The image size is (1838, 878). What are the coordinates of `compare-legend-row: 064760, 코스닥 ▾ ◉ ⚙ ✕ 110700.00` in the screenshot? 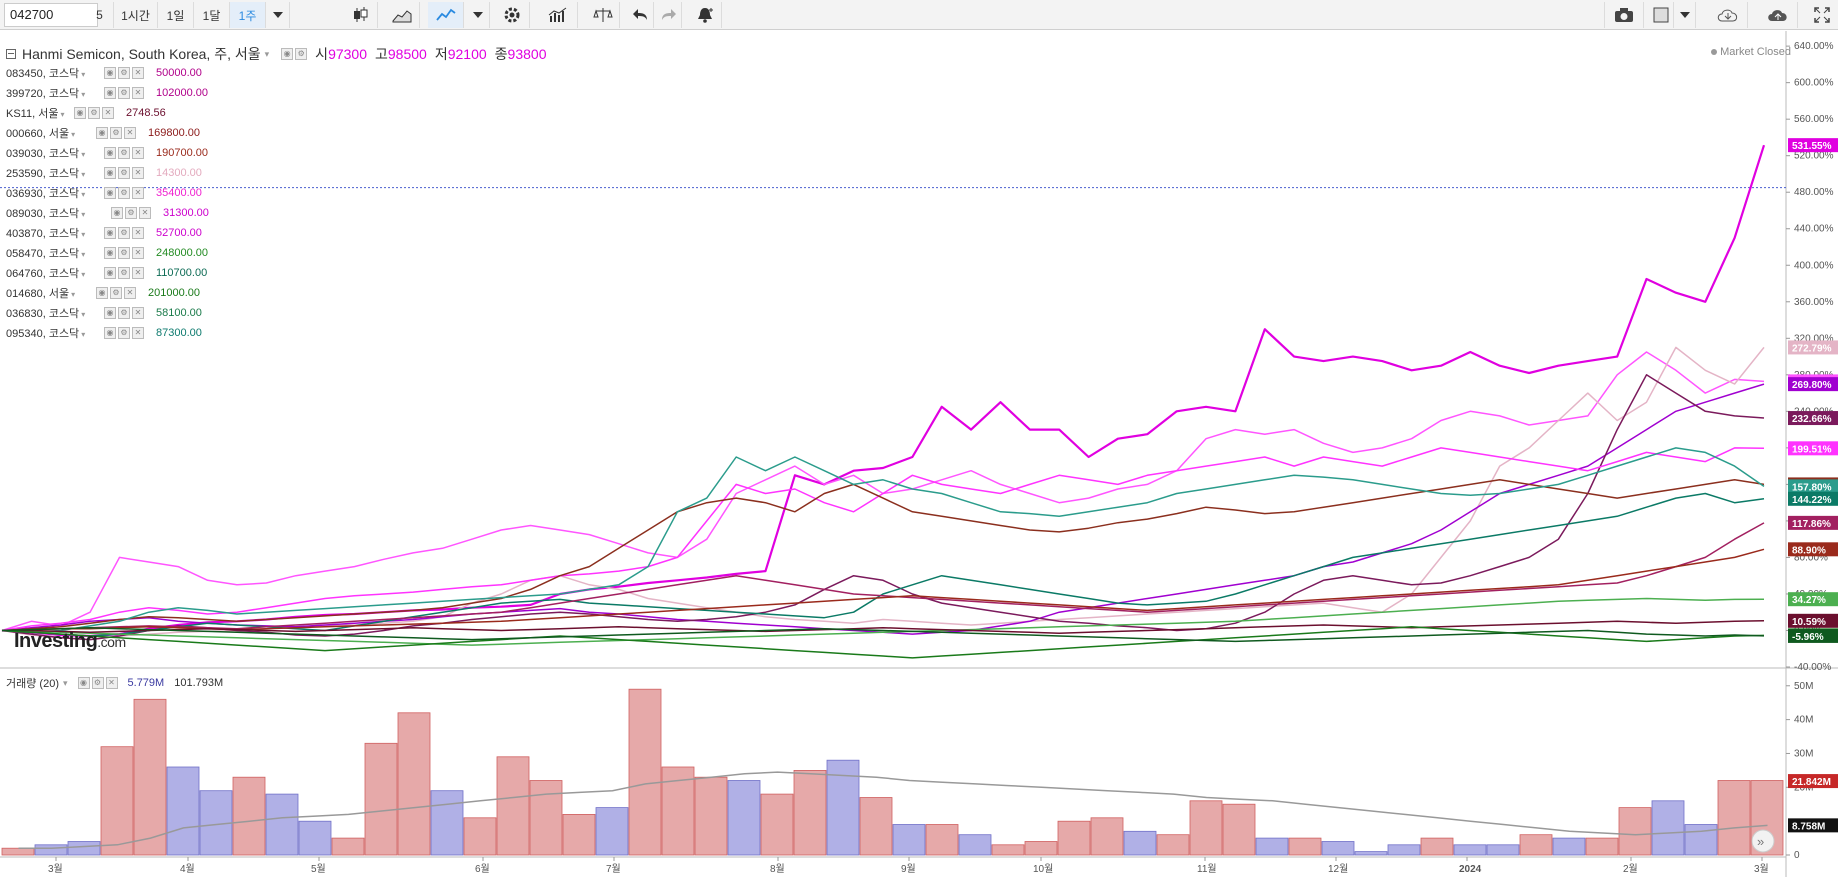 It's located at (106, 273).